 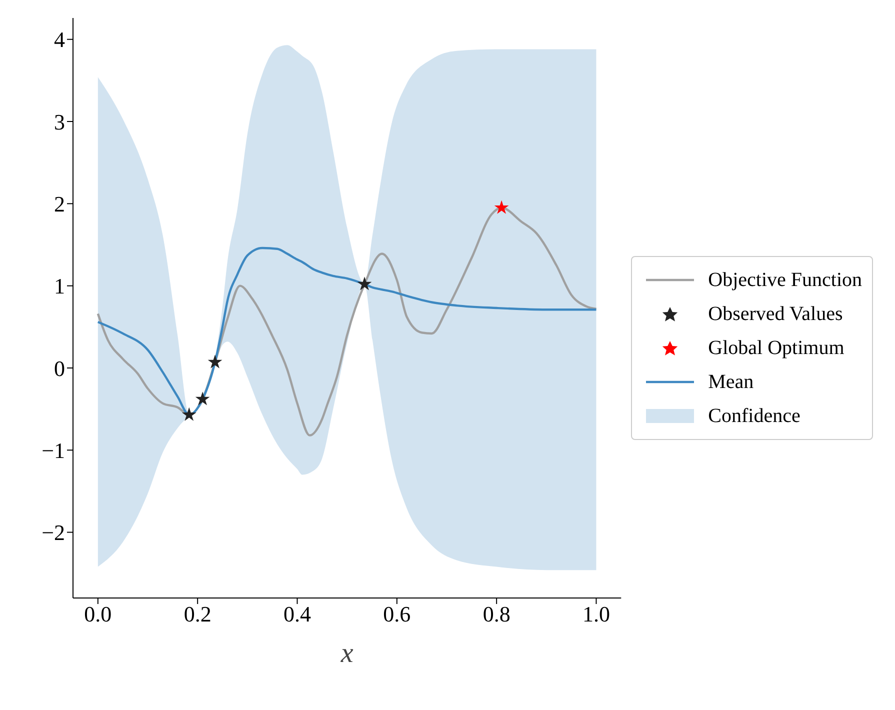 What do you see at coordinates (596, 614) in the screenshot?
I see `x-tick-label: 1.0` at bounding box center [596, 614].